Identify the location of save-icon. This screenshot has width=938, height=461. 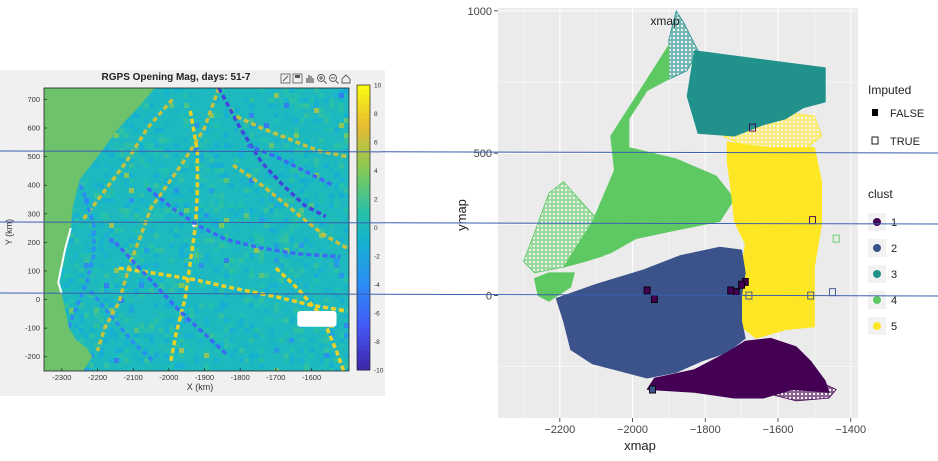
(297, 78).